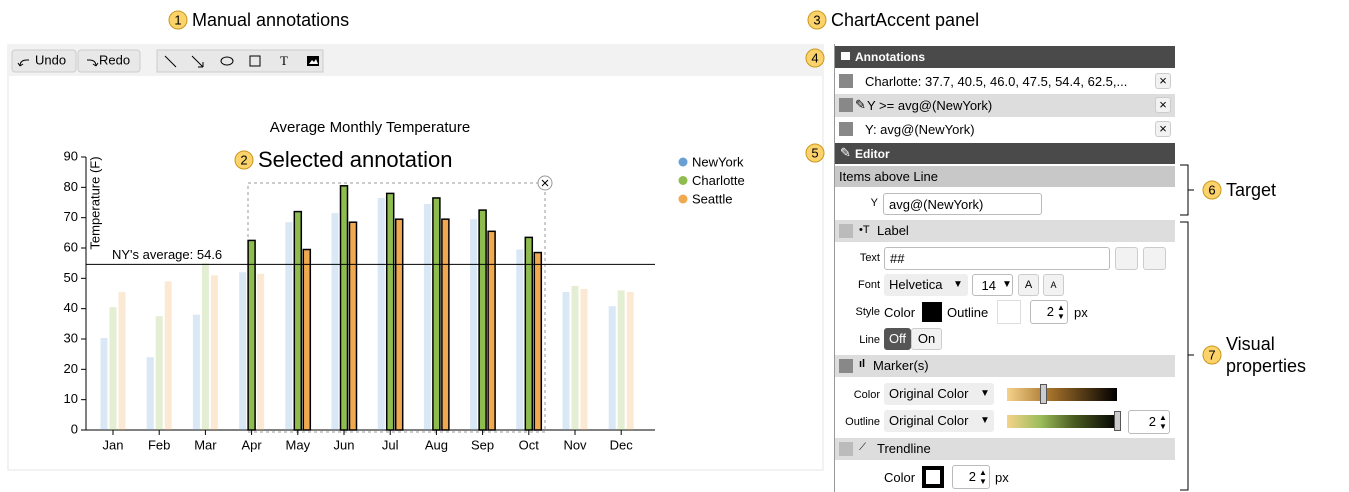 Image resolution: width=1349 pixels, height=492 pixels. Describe the element at coordinates (932, 312) in the screenshot. I see `color-swatch` at that location.